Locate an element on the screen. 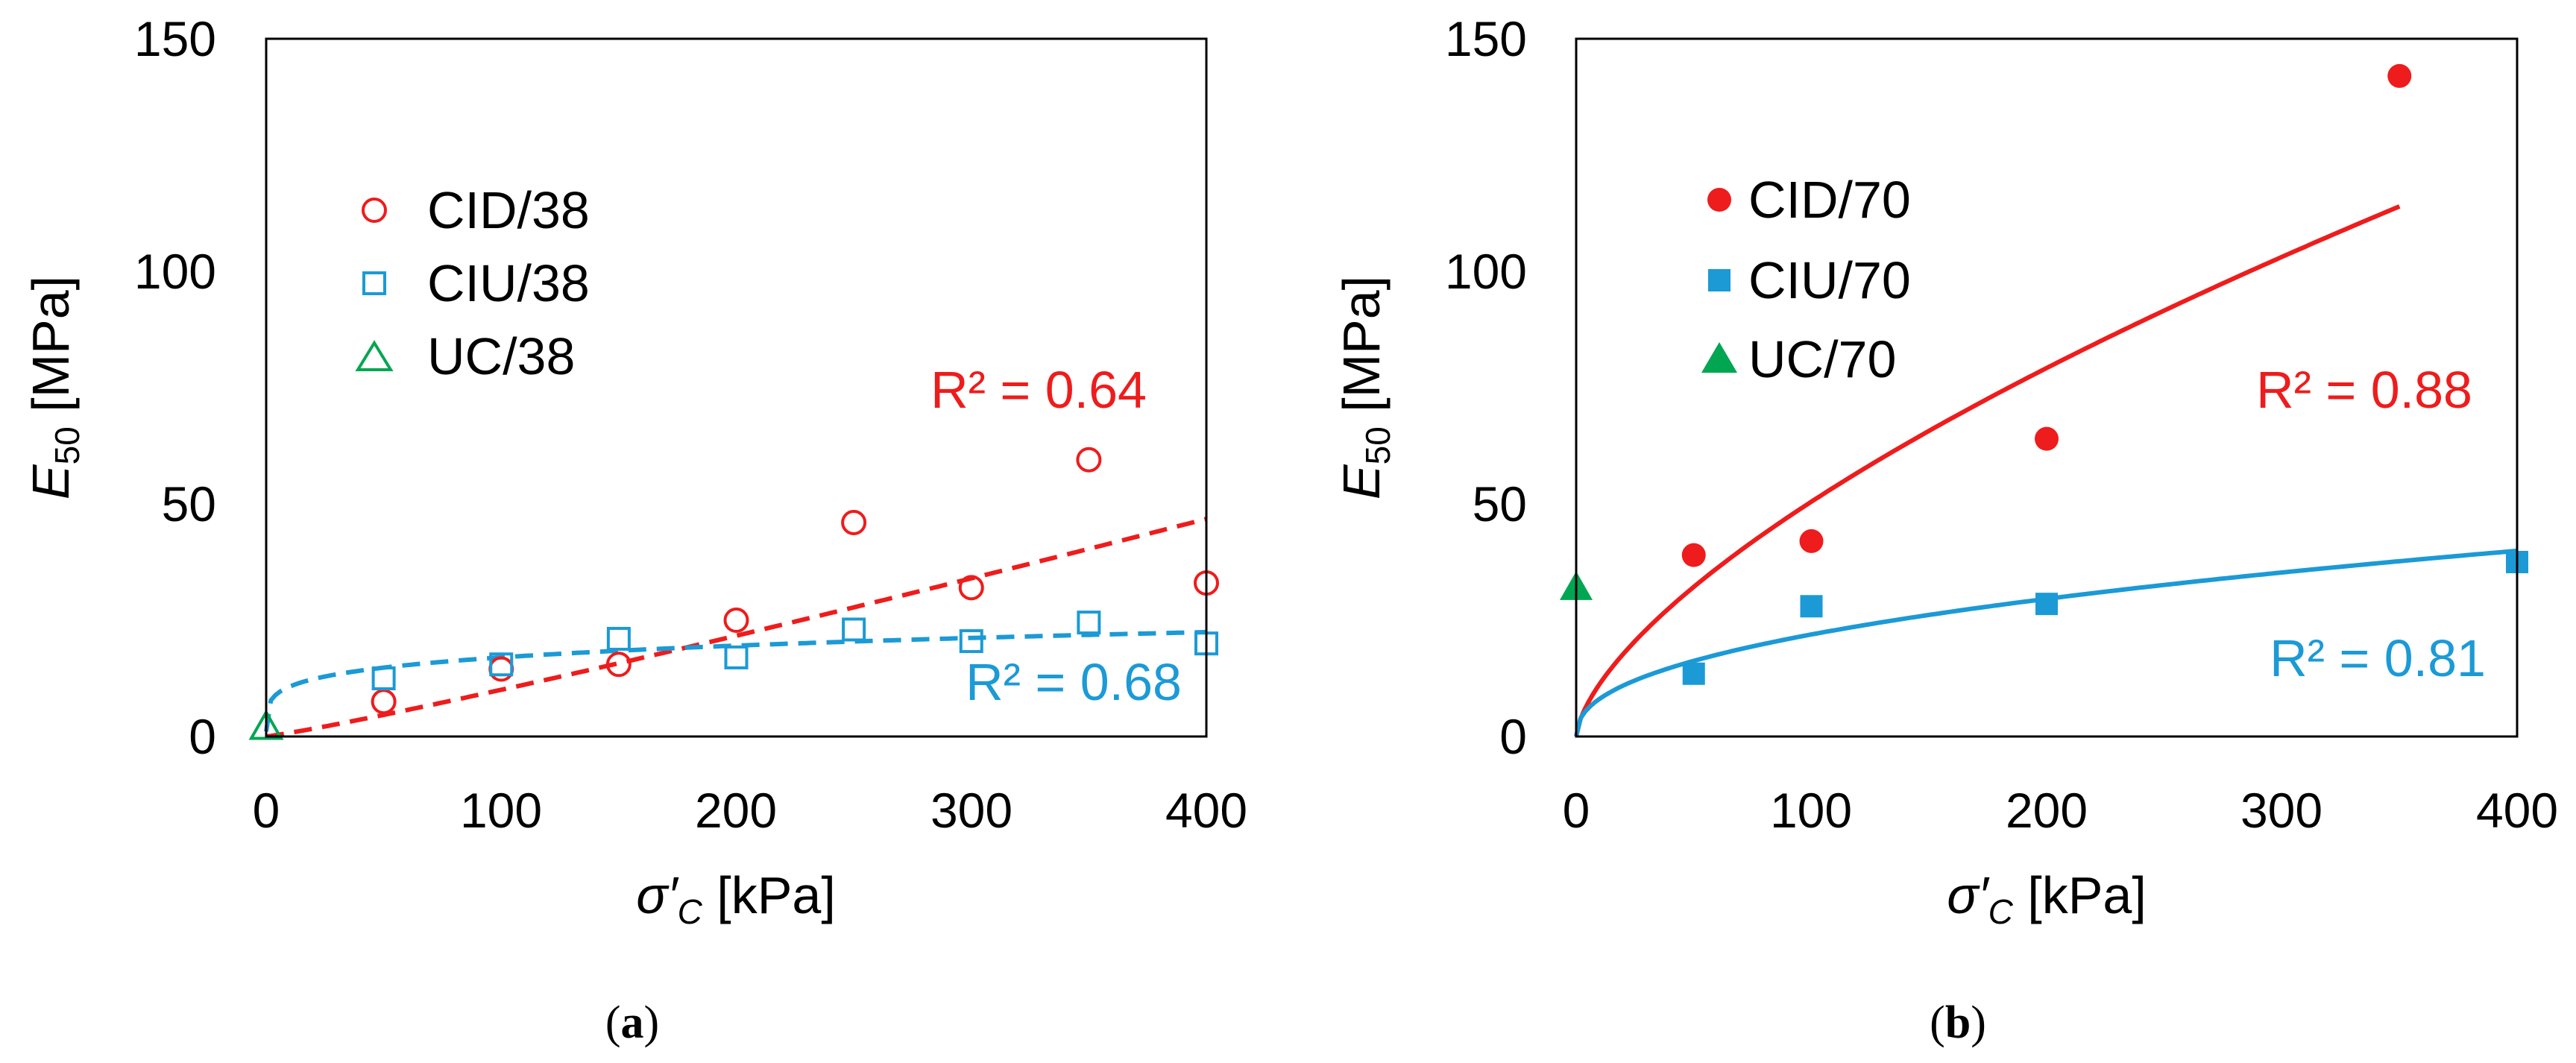 This screenshot has height=1063, width=2576. panel-a-x-tick: 0 is located at coordinates (266, 810).